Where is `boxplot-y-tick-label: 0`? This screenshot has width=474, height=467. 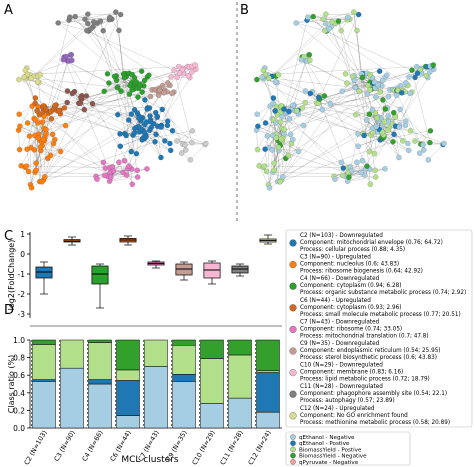
boxplot-y-tick-label: 0 is located at coordinates (22, 254).